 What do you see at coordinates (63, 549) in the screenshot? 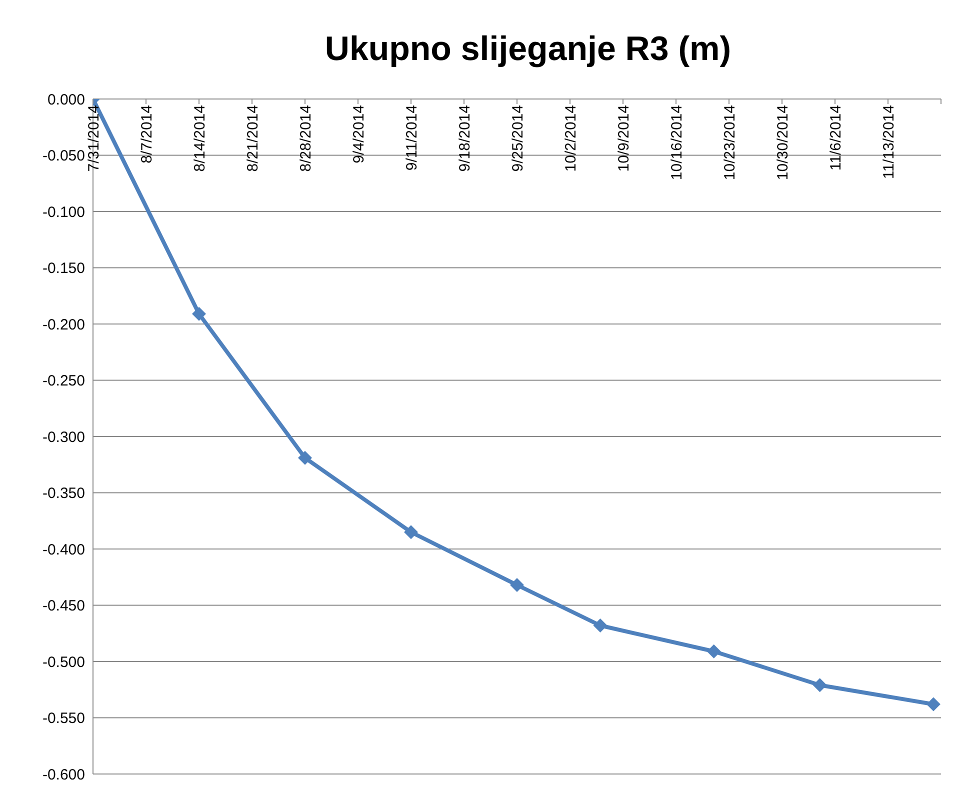
I see `y-tick-label: -0.400` at bounding box center [63, 549].